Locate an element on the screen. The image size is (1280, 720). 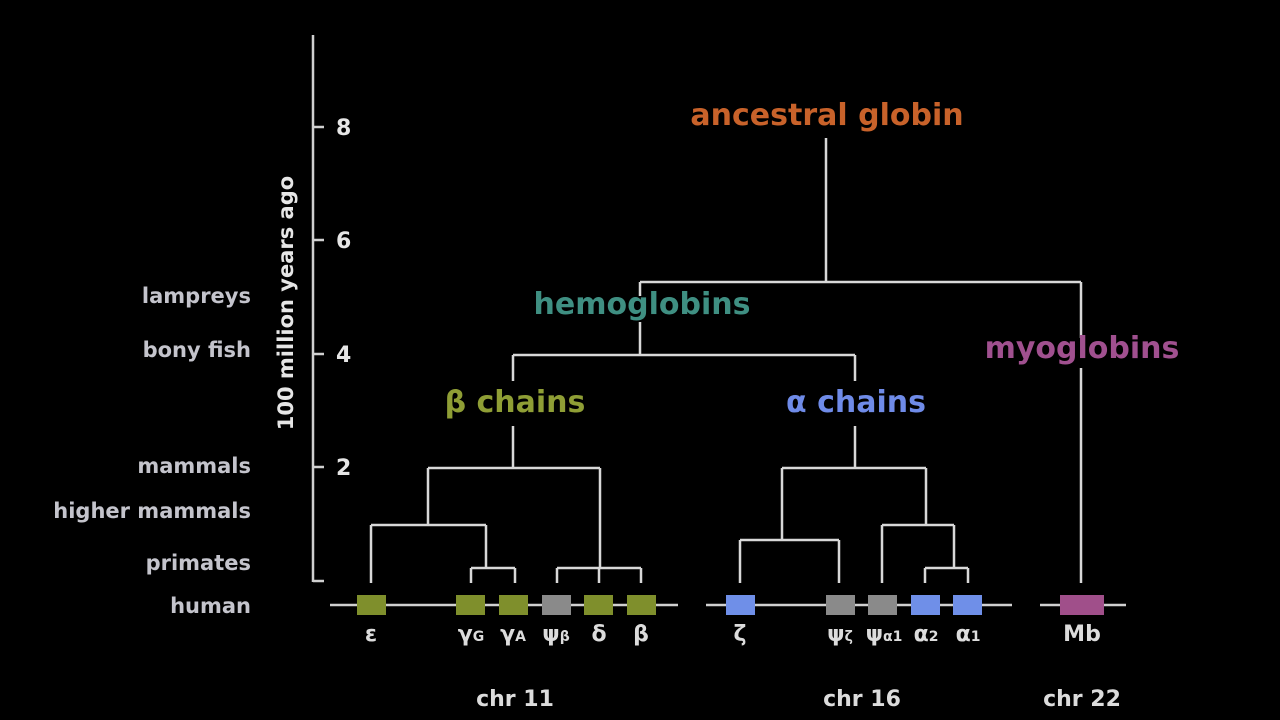
era-mammals: mammals is located at coordinates (194, 466).